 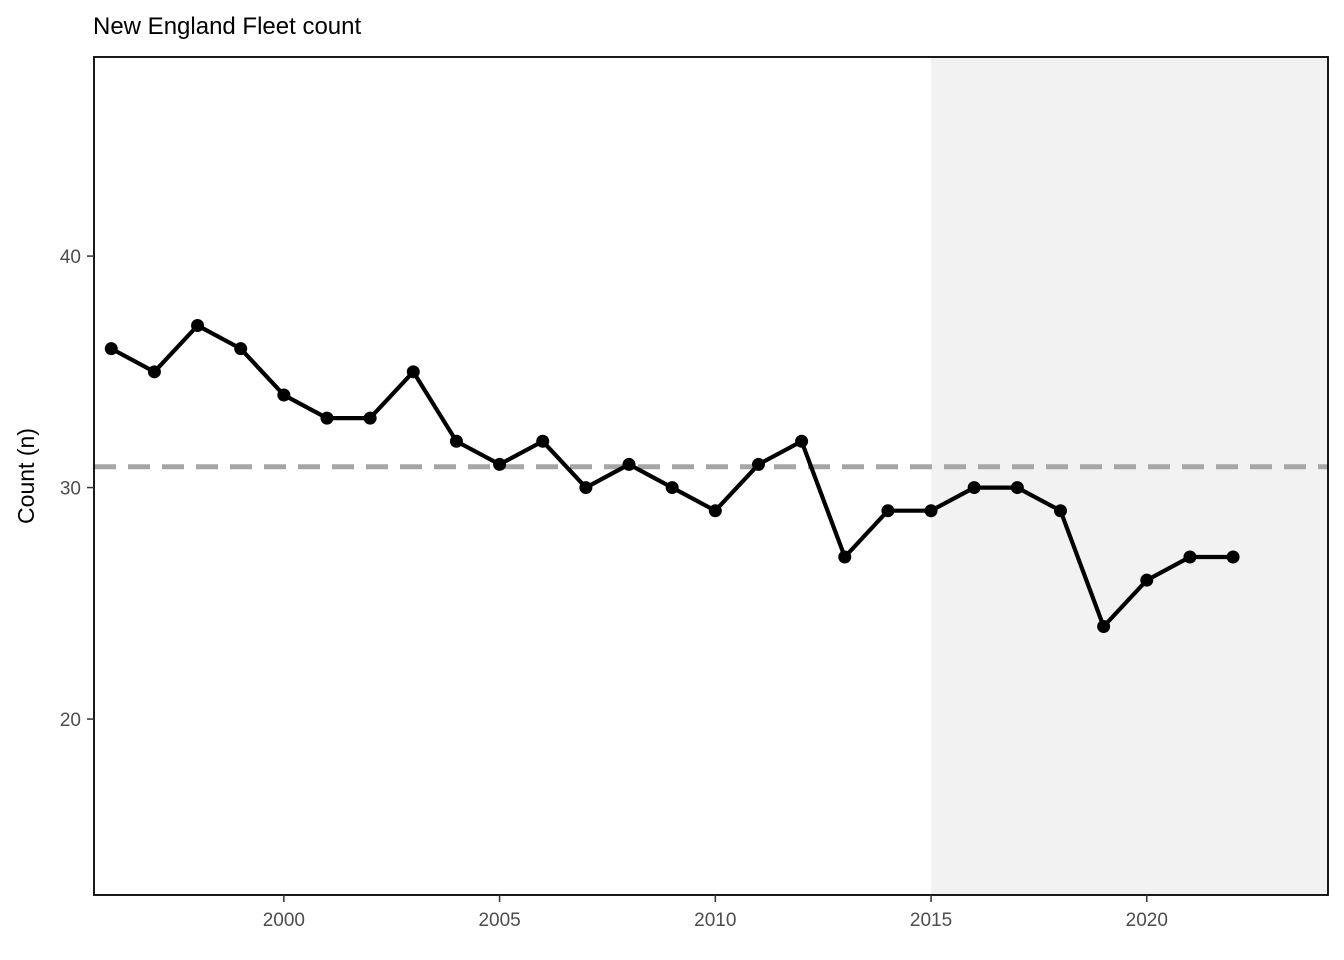 I want to click on x-tick-label-2005: 2005, so click(x=499, y=920).